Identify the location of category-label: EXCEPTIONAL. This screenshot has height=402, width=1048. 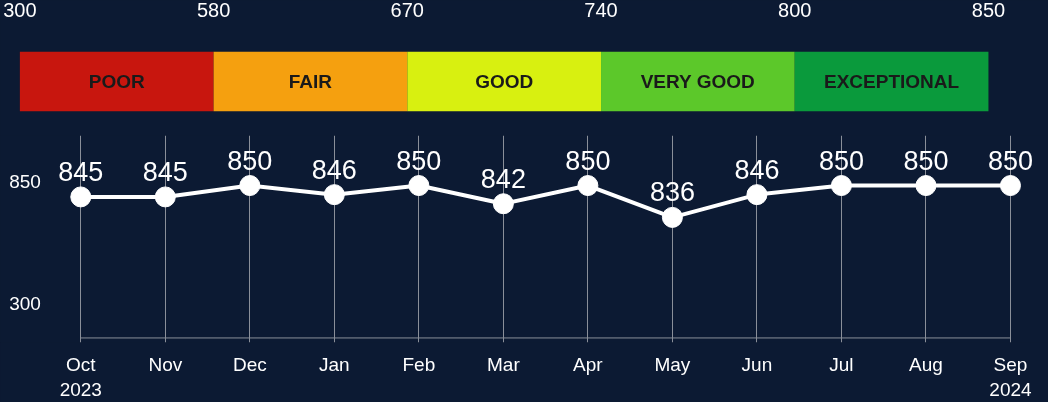
(892, 81).